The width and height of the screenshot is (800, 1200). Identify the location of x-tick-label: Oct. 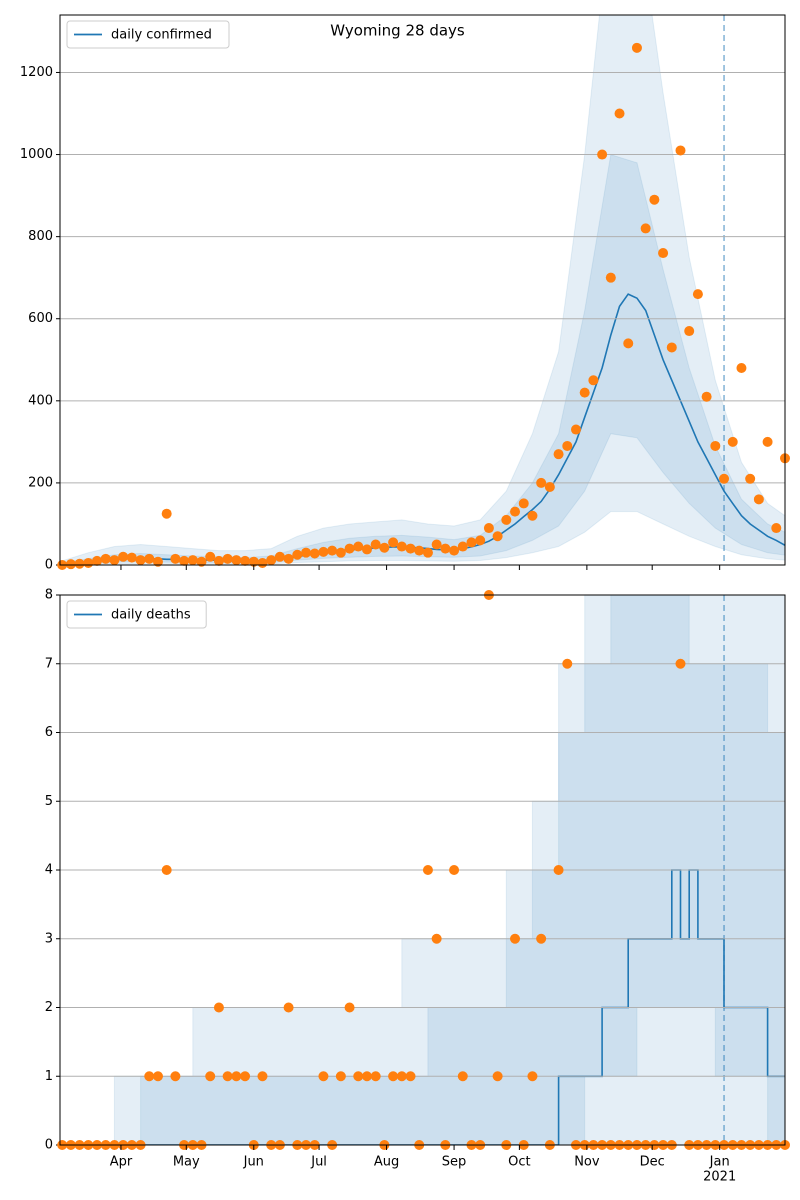
(519, 1162).